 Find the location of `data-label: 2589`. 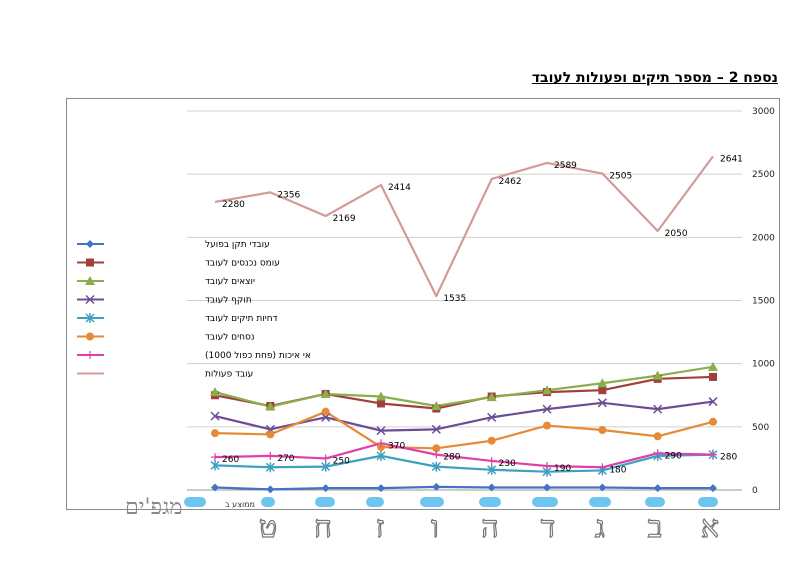

data-label: 2589 is located at coordinates (565, 166).